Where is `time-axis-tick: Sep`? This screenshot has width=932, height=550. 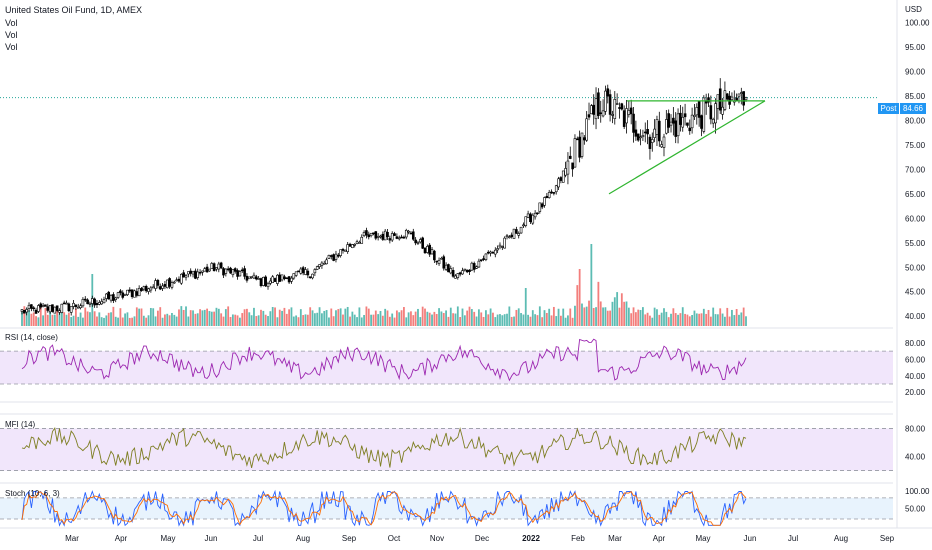 time-axis-tick: Sep is located at coordinates (349, 538).